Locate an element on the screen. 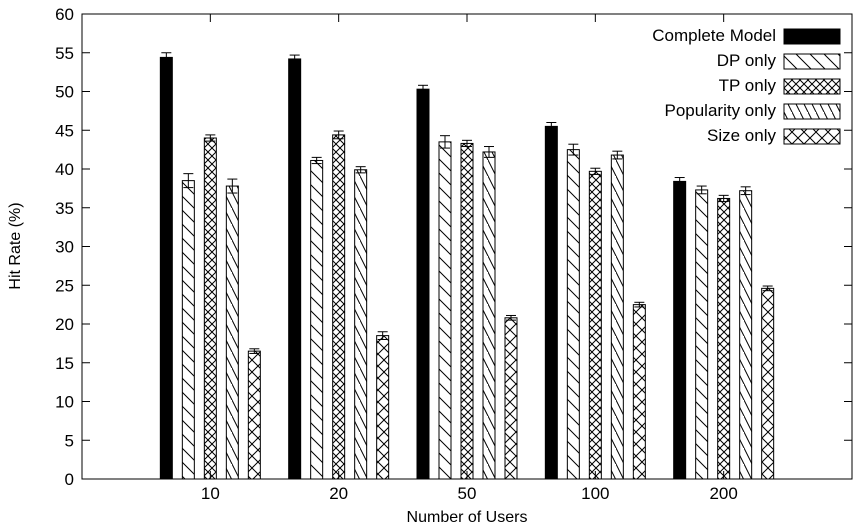 Image resolution: width=860 pixels, height=529 pixels. y-tick-label: 40 is located at coordinates (64, 169).